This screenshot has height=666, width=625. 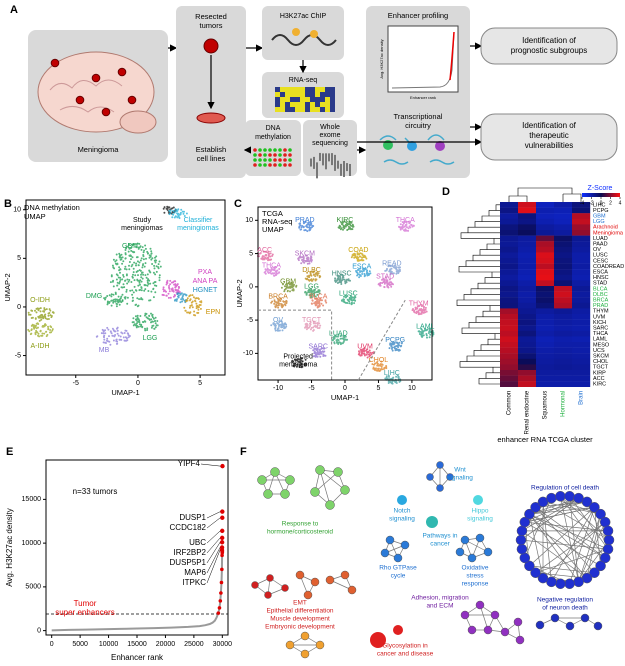 What do you see at coordinates (460, 470) in the screenshot?
I see `label: Wnt` at bounding box center [460, 470].